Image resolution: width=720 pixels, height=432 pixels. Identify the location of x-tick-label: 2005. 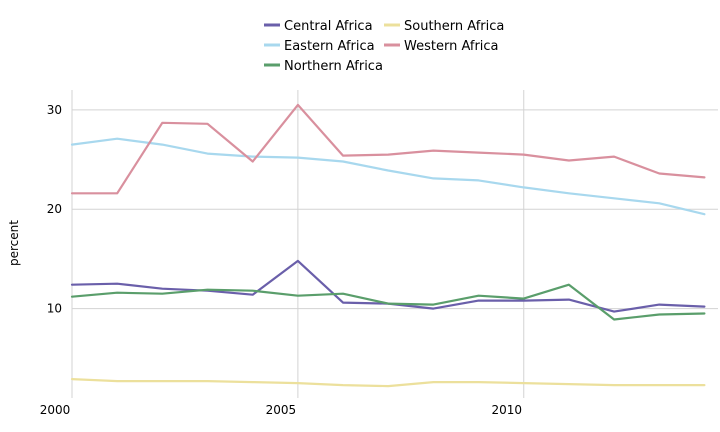
(281, 410).